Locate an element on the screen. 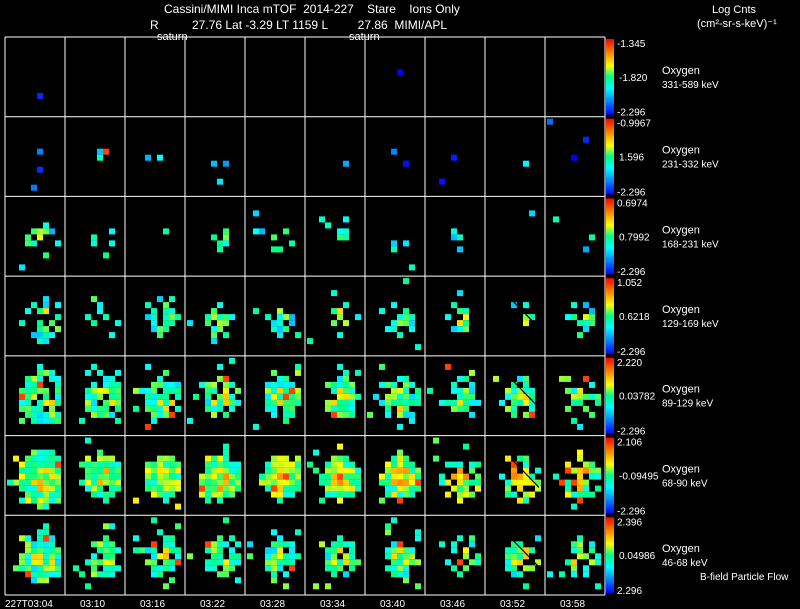  energy-range-label: 331-589 keV is located at coordinates (690, 85).